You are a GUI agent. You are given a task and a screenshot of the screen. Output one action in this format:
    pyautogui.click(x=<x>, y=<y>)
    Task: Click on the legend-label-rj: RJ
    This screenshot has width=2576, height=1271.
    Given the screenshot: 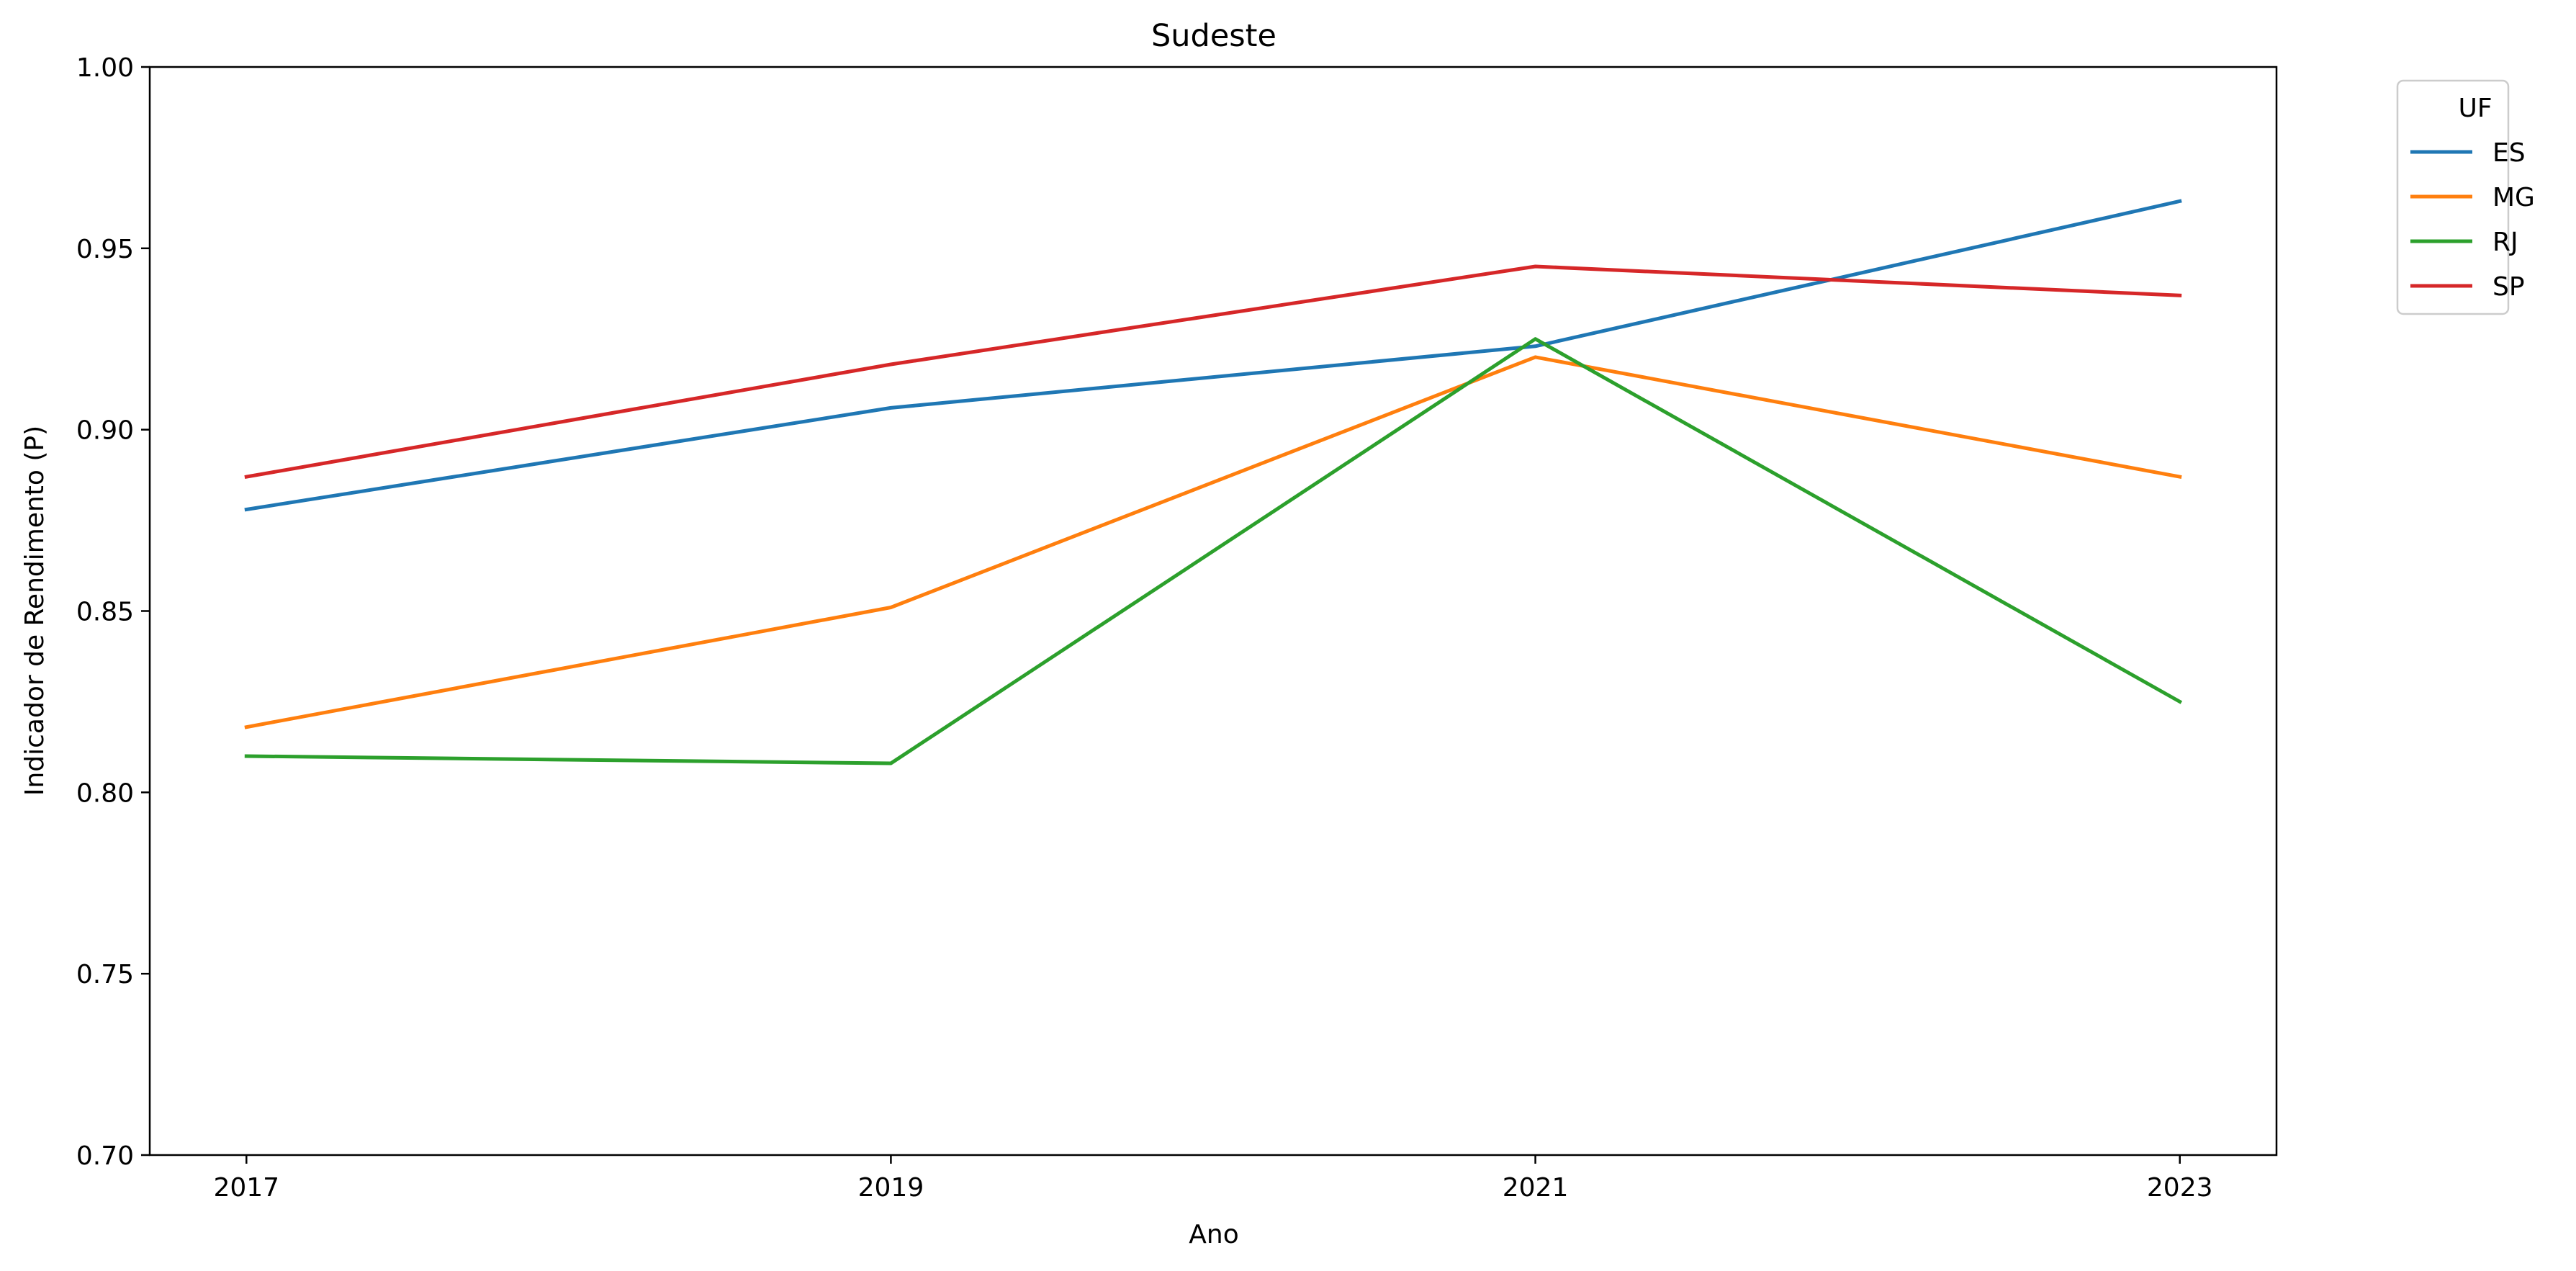 What is the action you would take?
    pyautogui.click(x=2505, y=242)
    